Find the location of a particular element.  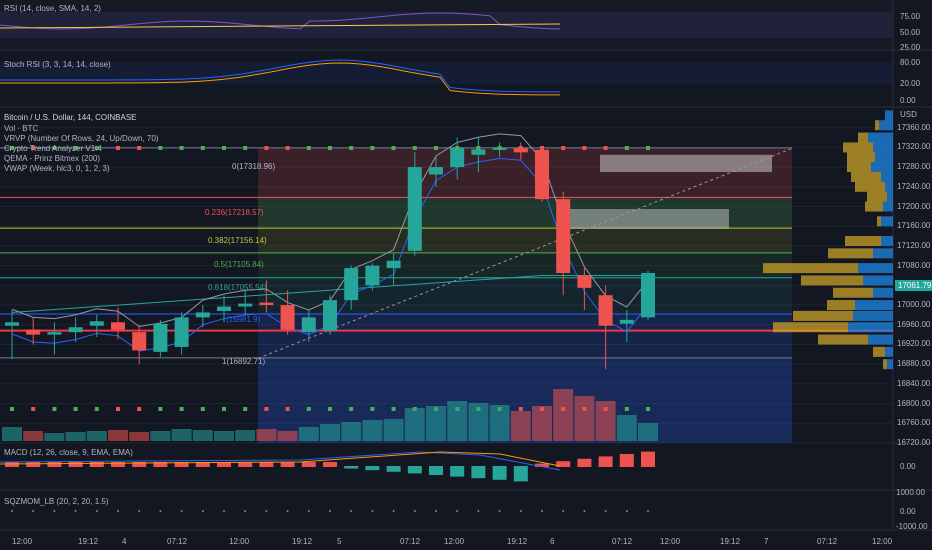

price-tick-label: 17240.00 is located at coordinates (914, 186).